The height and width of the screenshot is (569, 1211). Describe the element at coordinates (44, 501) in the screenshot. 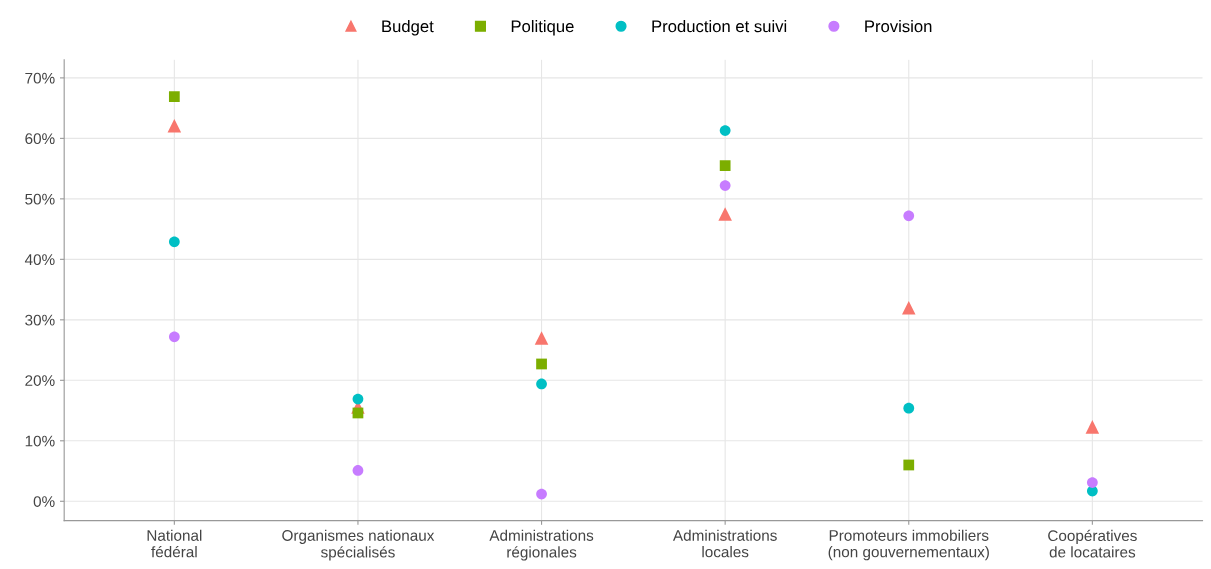

I see `y-tick-label: 0%` at that location.